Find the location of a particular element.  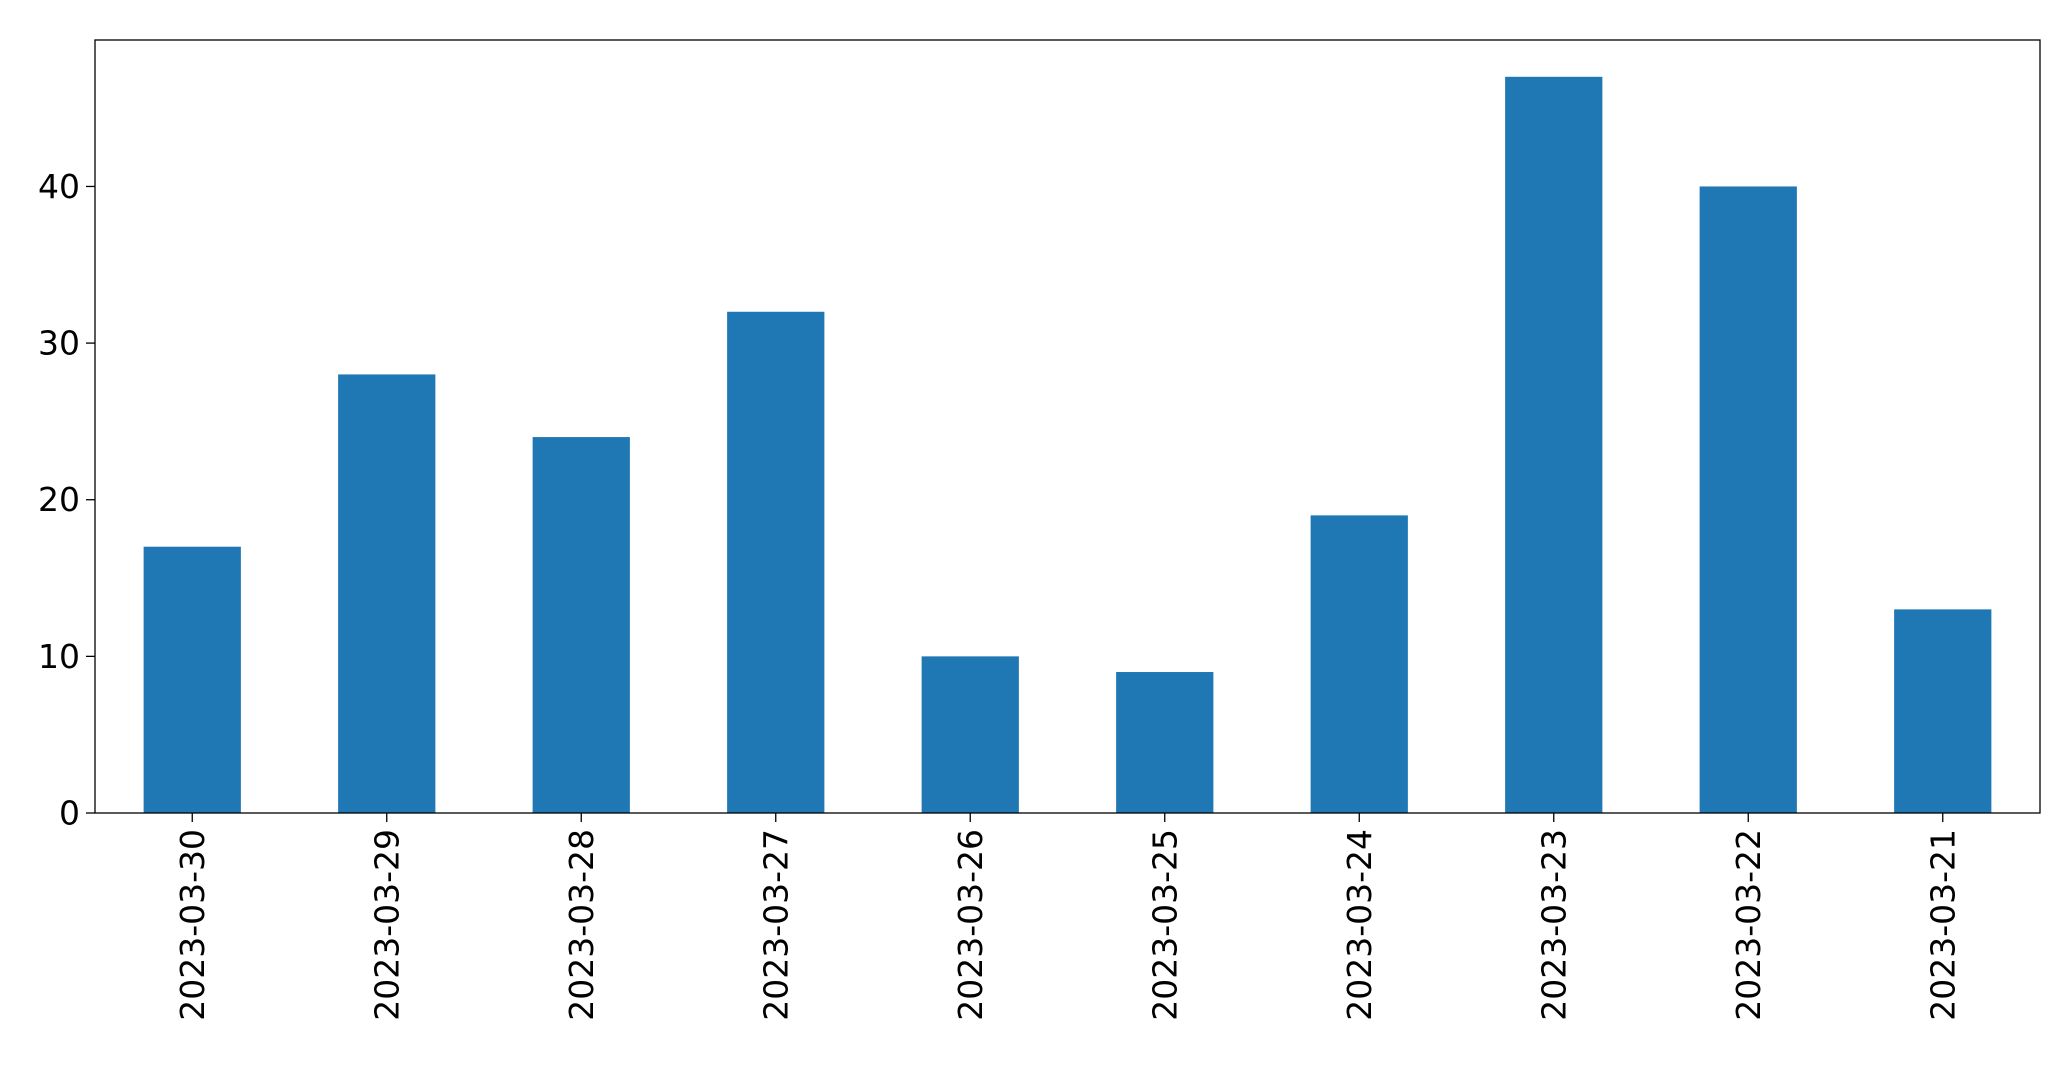

x-tick-label: 2023-03-30 is located at coordinates (192, 925).